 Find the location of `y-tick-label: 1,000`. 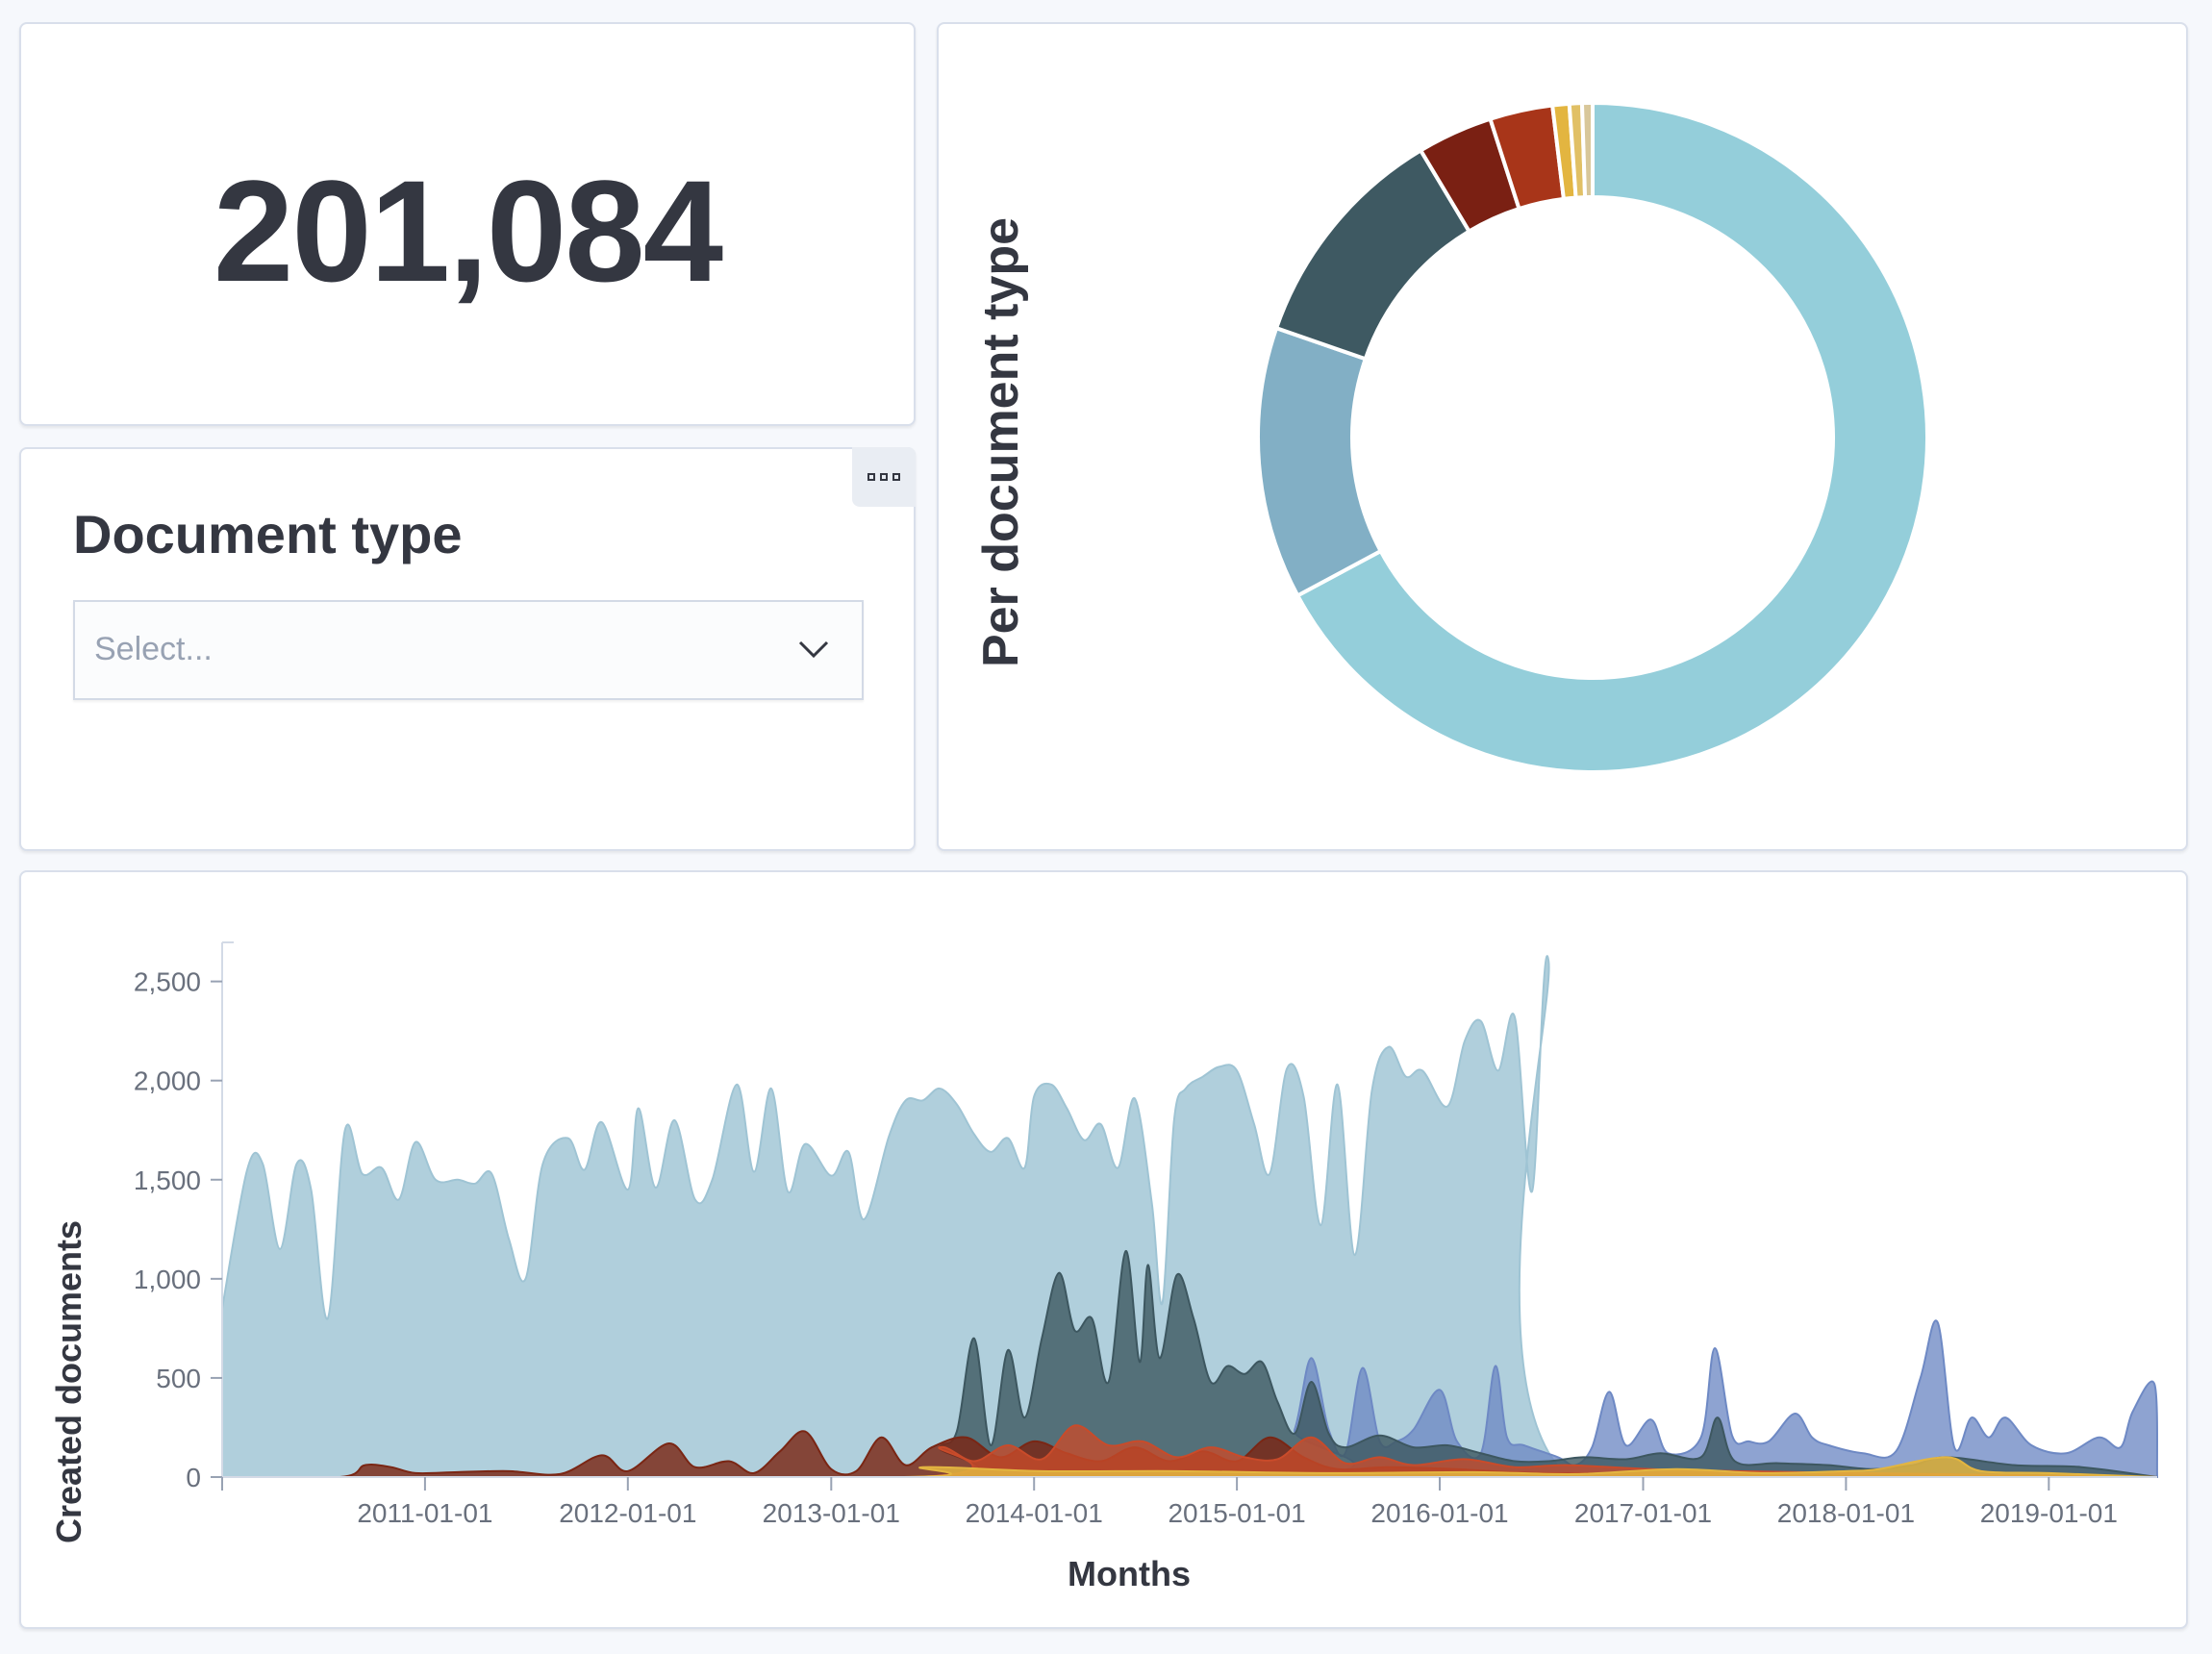

y-tick-label: 1,000 is located at coordinates (168, 1279).